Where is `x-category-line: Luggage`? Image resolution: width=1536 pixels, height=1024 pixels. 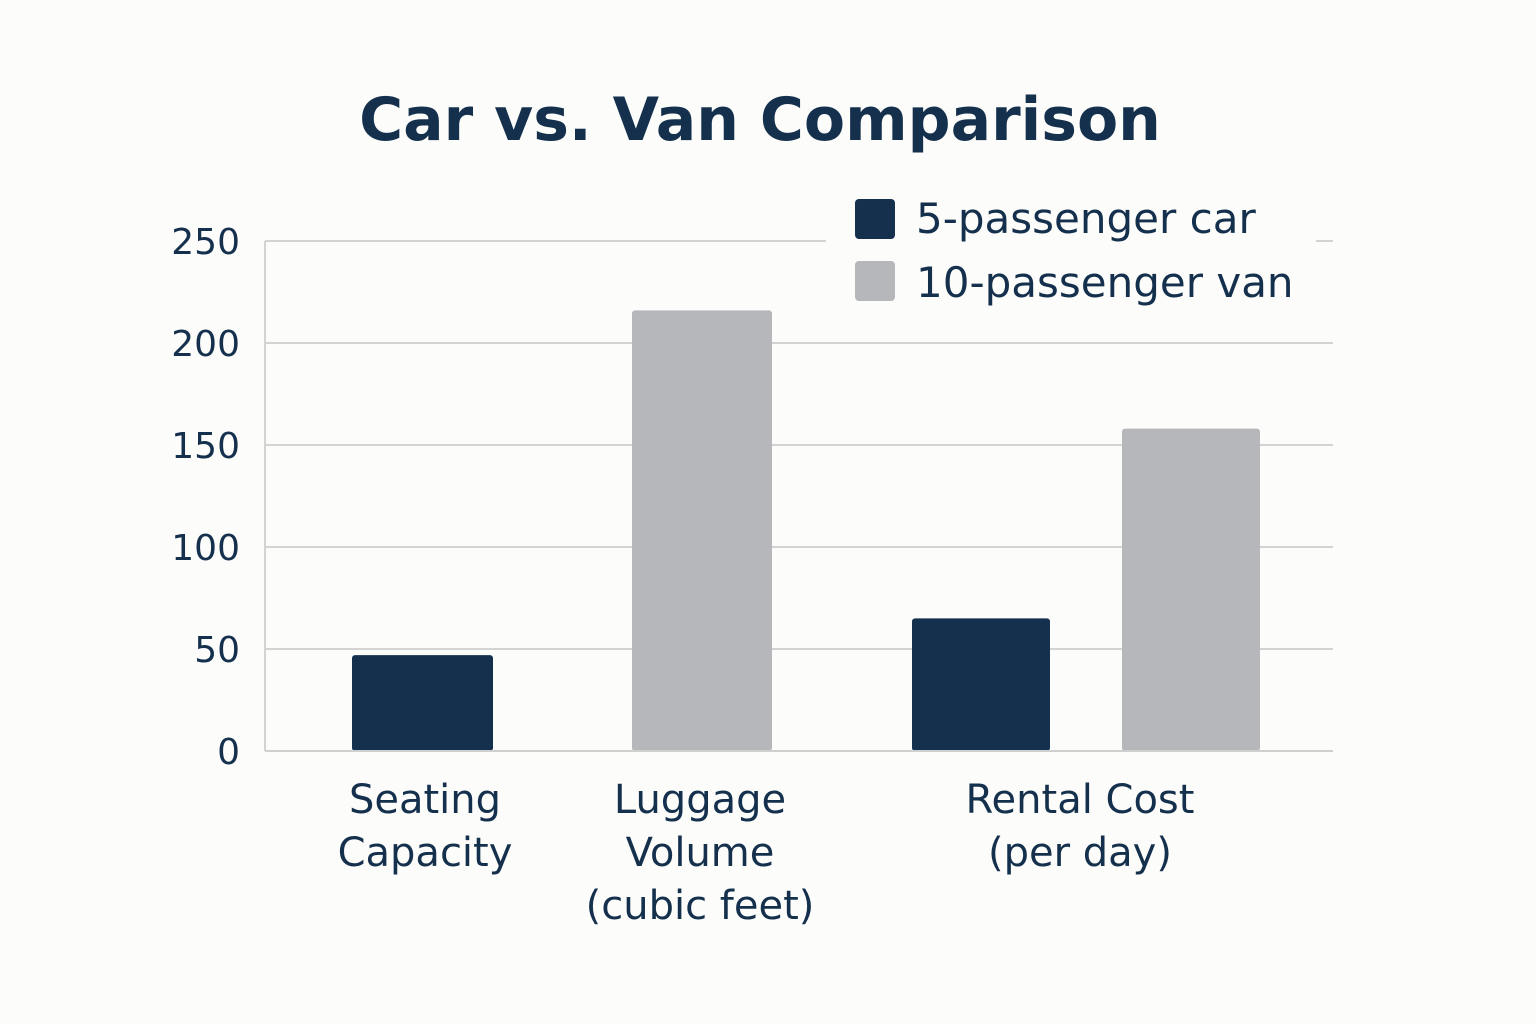 x-category-line: Luggage is located at coordinates (700, 800).